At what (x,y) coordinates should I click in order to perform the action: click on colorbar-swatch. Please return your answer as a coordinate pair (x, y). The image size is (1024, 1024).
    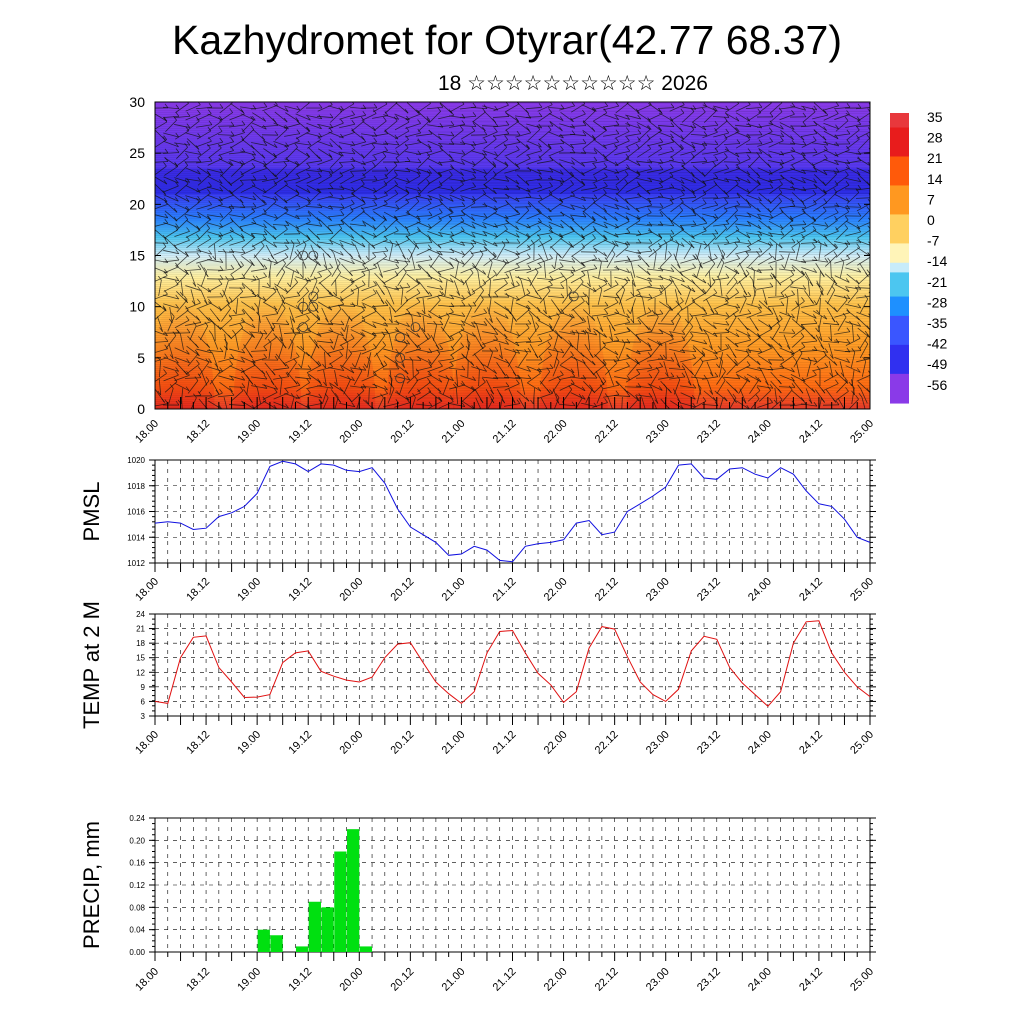
    Looking at the image, I should click on (899, 256).